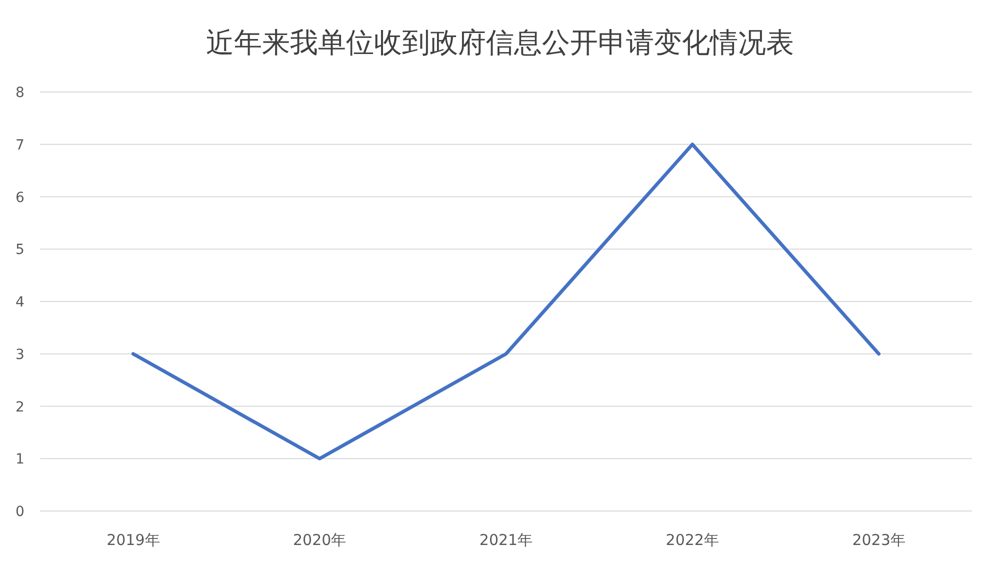 Image resolution: width=1000 pixels, height=568 pixels. Describe the element at coordinates (500, 42) in the screenshot. I see `chart-title: 近年来我单位收到政府信息公开申请变化情况表` at that location.